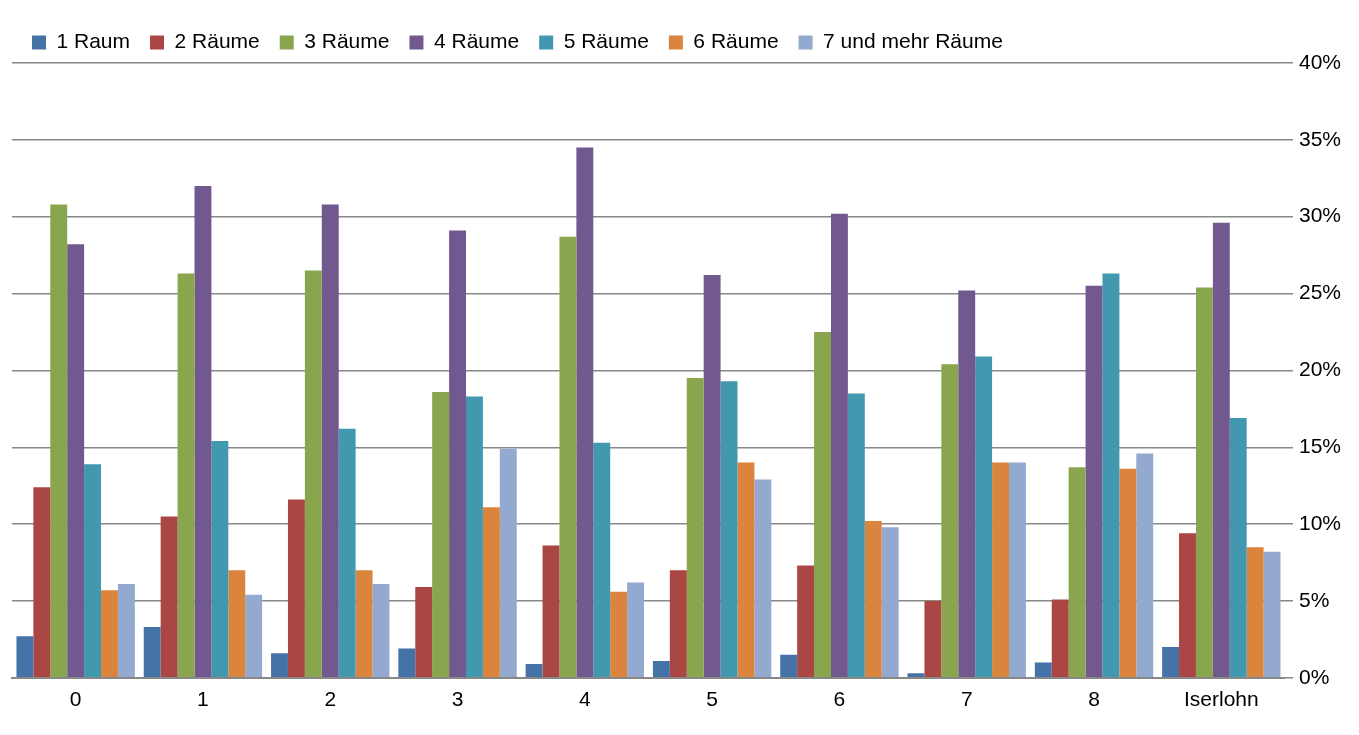 The height and width of the screenshot is (735, 1359). What do you see at coordinates (1319, 369) in the screenshot?
I see `y-tick-label: 20%` at bounding box center [1319, 369].